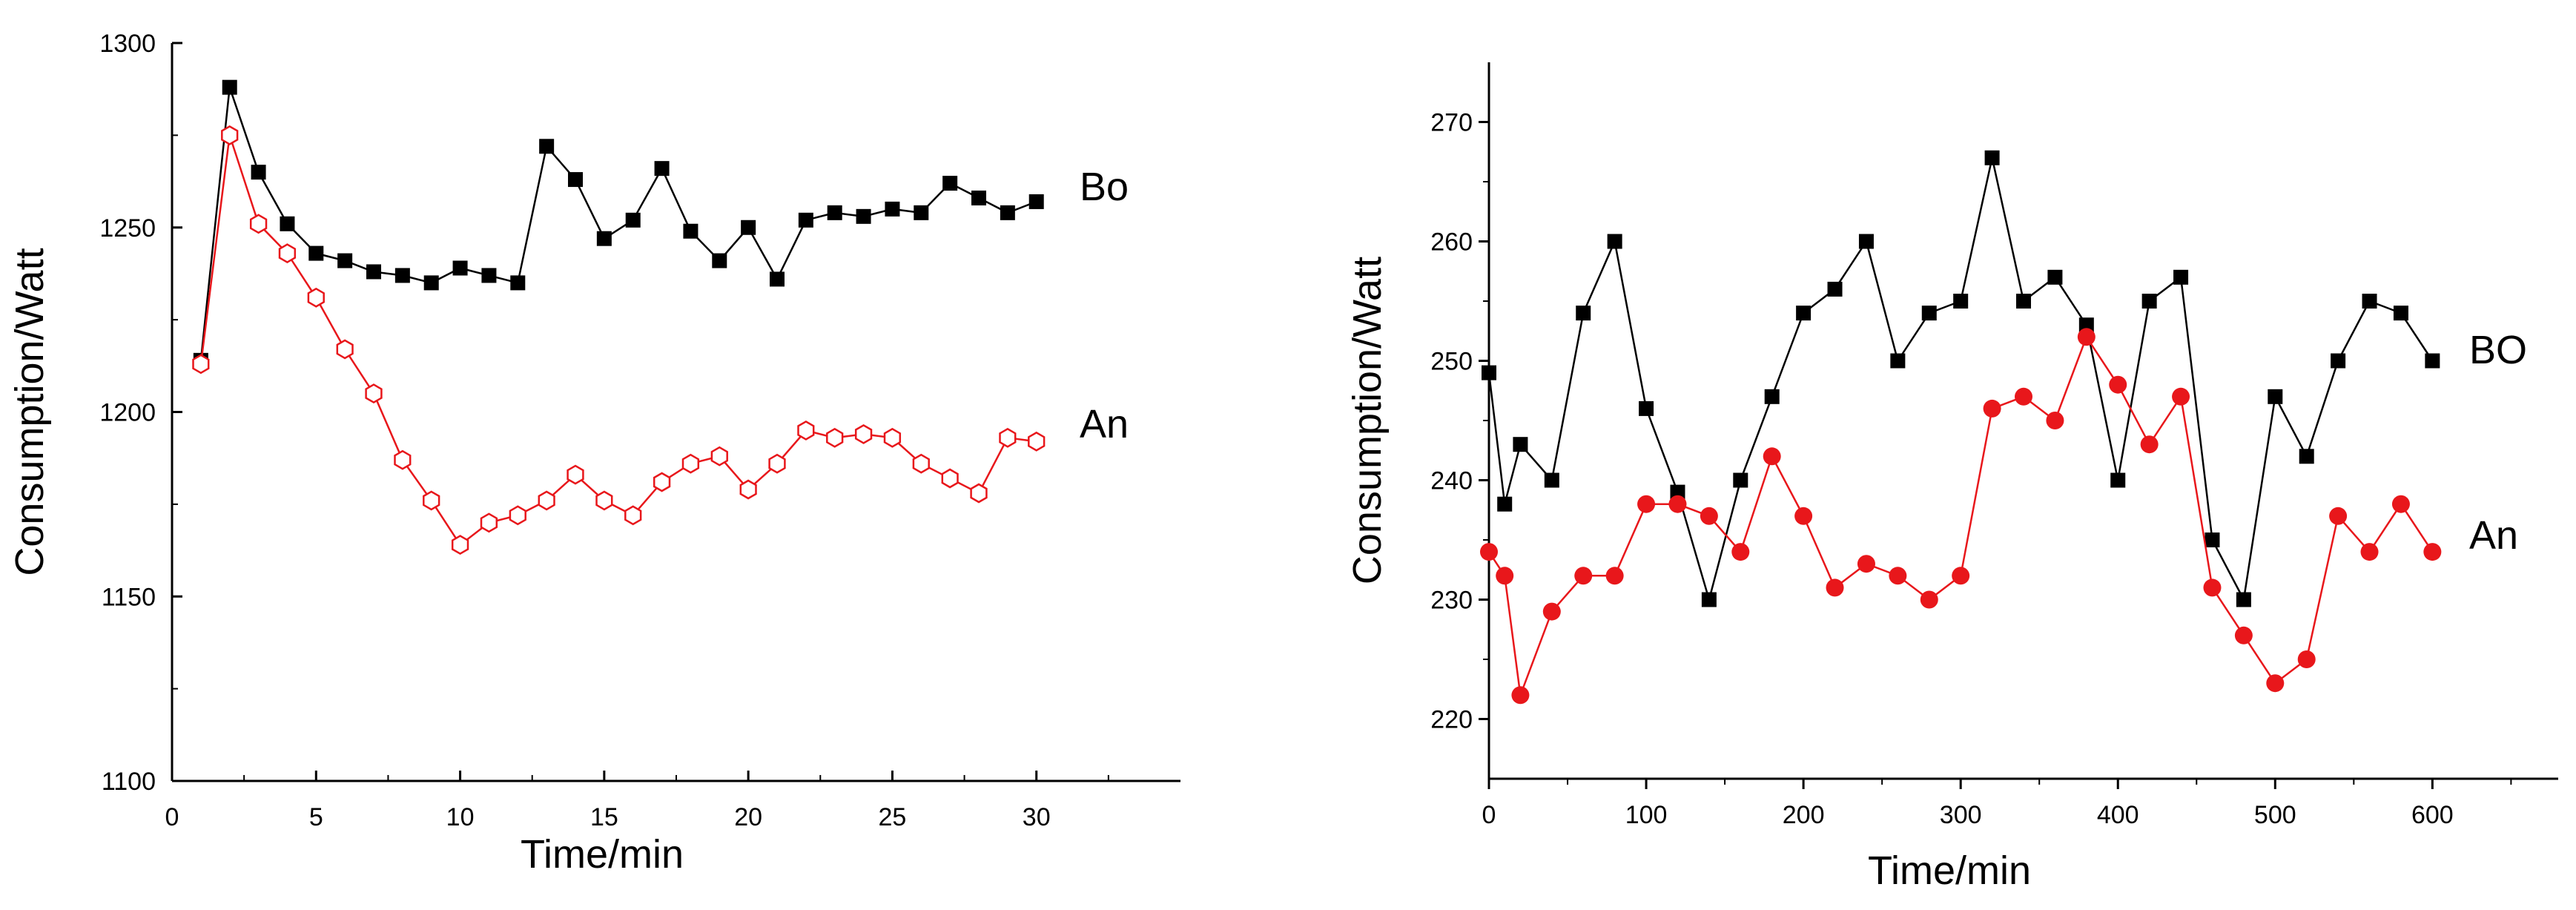 Image resolution: width=2576 pixels, height=910 pixels. I want to click on legend-bo: Bo, so click(1104, 187).